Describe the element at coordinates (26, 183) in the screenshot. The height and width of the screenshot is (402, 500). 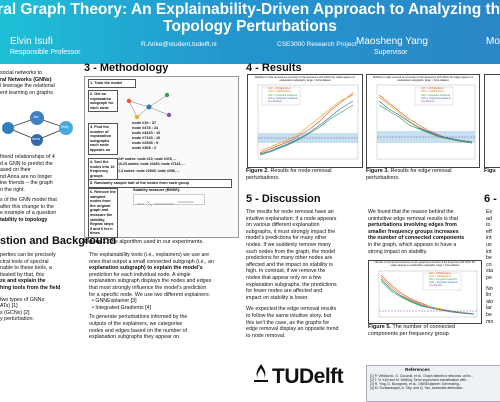
I see `intro-line: ine friends – the graph` at that location.